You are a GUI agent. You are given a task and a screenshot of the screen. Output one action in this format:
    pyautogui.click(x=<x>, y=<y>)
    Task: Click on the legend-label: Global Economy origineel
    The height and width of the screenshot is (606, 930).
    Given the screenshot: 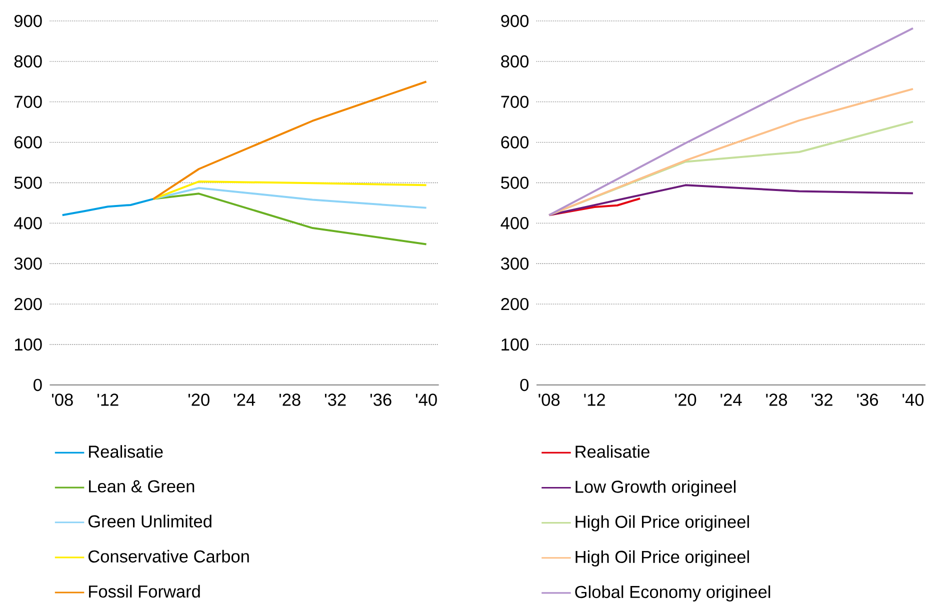 What is the action you would take?
    pyautogui.click(x=672, y=593)
    